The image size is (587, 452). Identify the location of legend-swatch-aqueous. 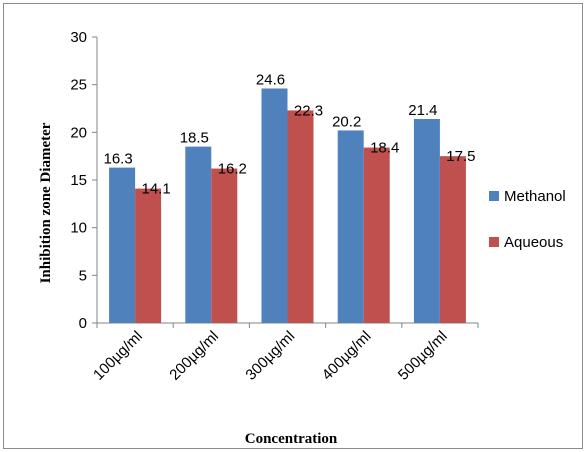
(494, 242).